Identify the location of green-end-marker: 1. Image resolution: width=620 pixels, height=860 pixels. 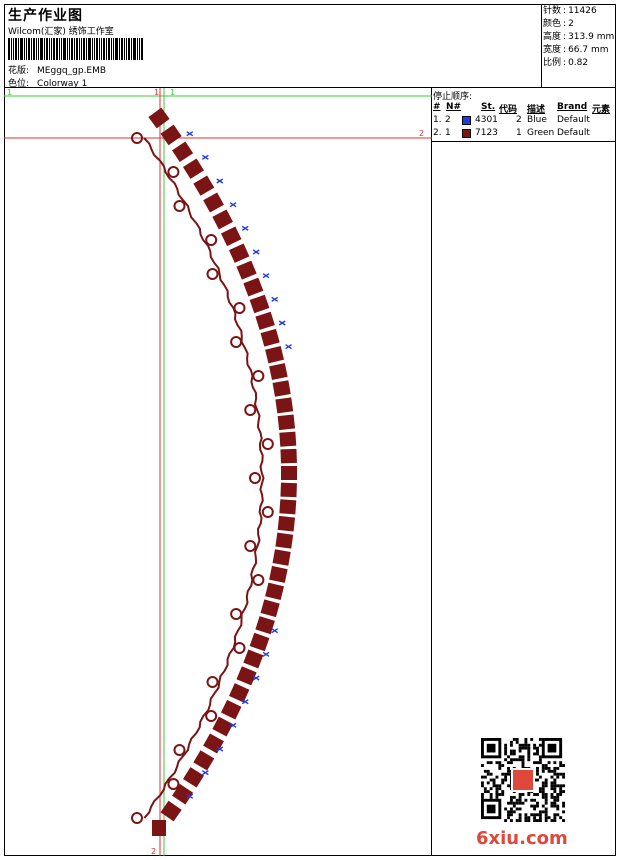
(172, 92).